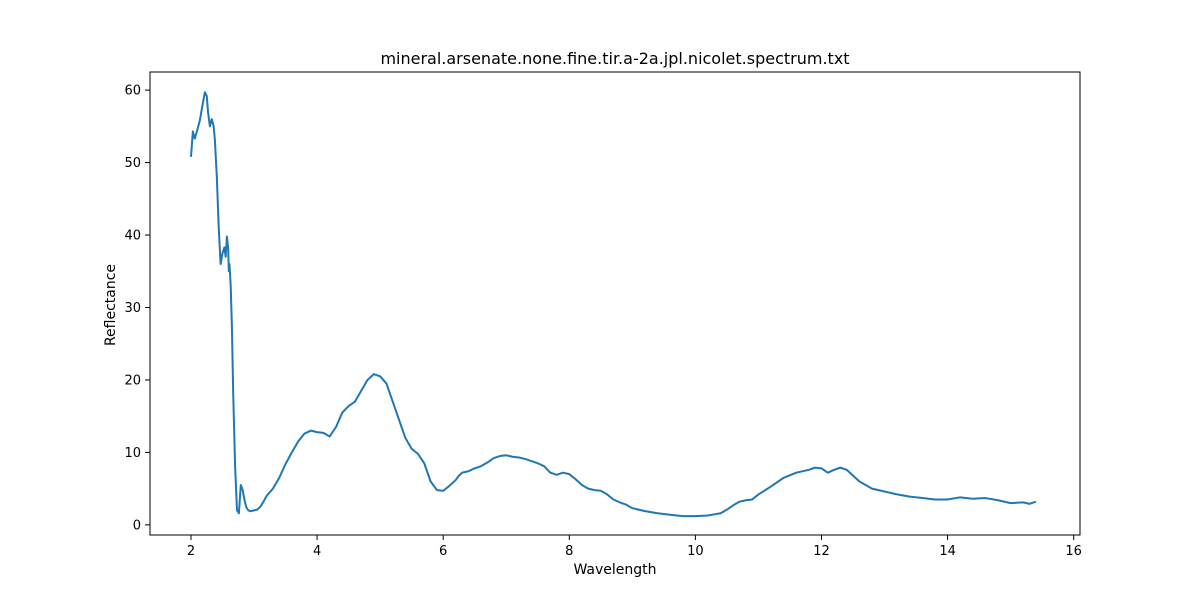 Image resolution: width=1200 pixels, height=604 pixels. Describe the element at coordinates (132, 453) in the screenshot. I see `y-tick-label: 10` at that location.